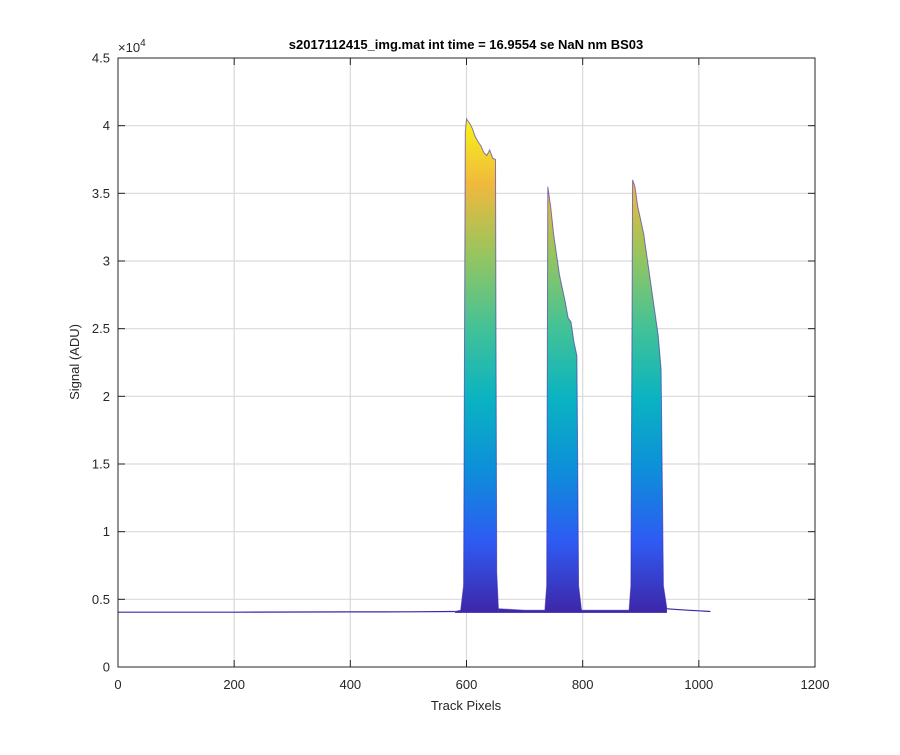  Describe the element at coordinates (101, 328) in the screenshot. I see `y-tick-label: 2.5` at that location.